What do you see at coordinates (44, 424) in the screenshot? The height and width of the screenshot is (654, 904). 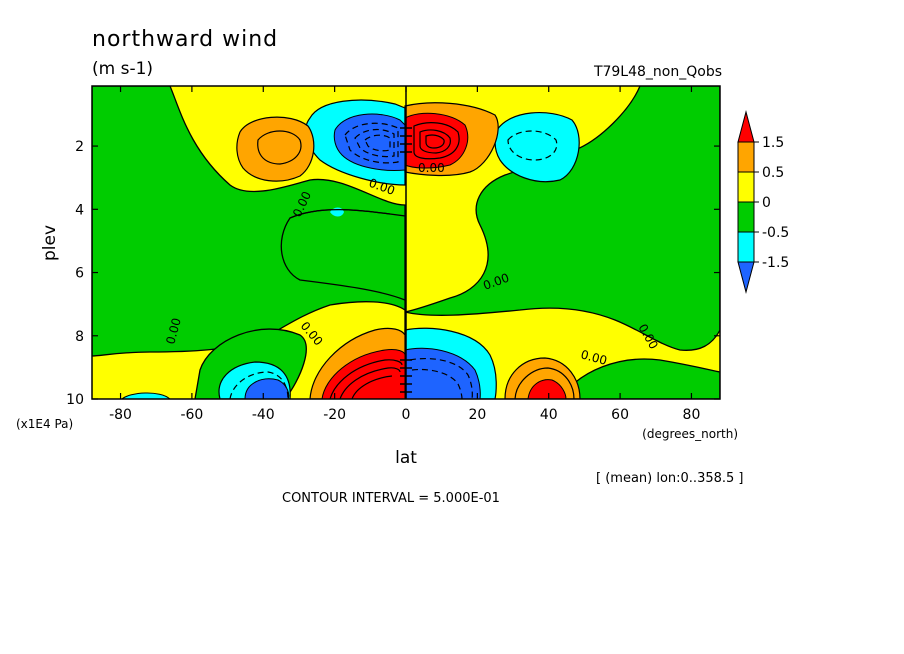 I see `y-axis-units: (x1E4 Pa)` at bounding box center [44, 424].